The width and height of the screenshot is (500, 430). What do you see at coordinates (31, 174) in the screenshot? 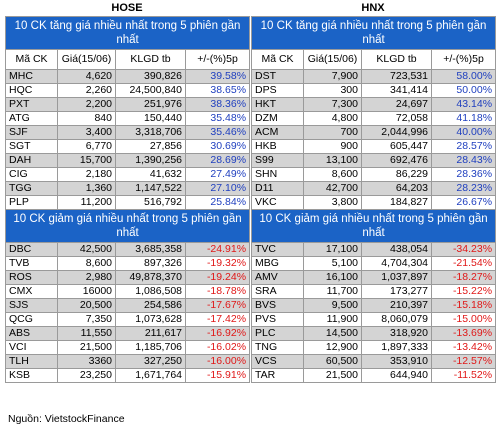
I see `code-cell: CIG` at bounding box center [31, 174].